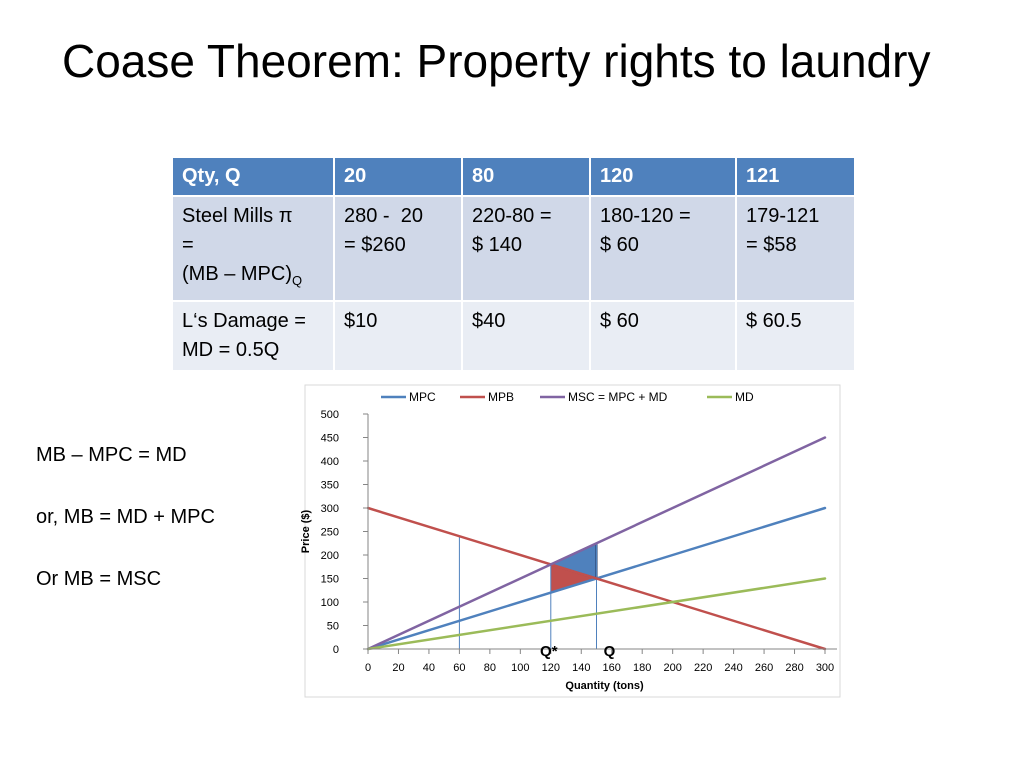 The image size is (1024, 768). Describe the element at coordinates (642, 668) in the screenshot. I see `x-tick-label: 180` at that location.